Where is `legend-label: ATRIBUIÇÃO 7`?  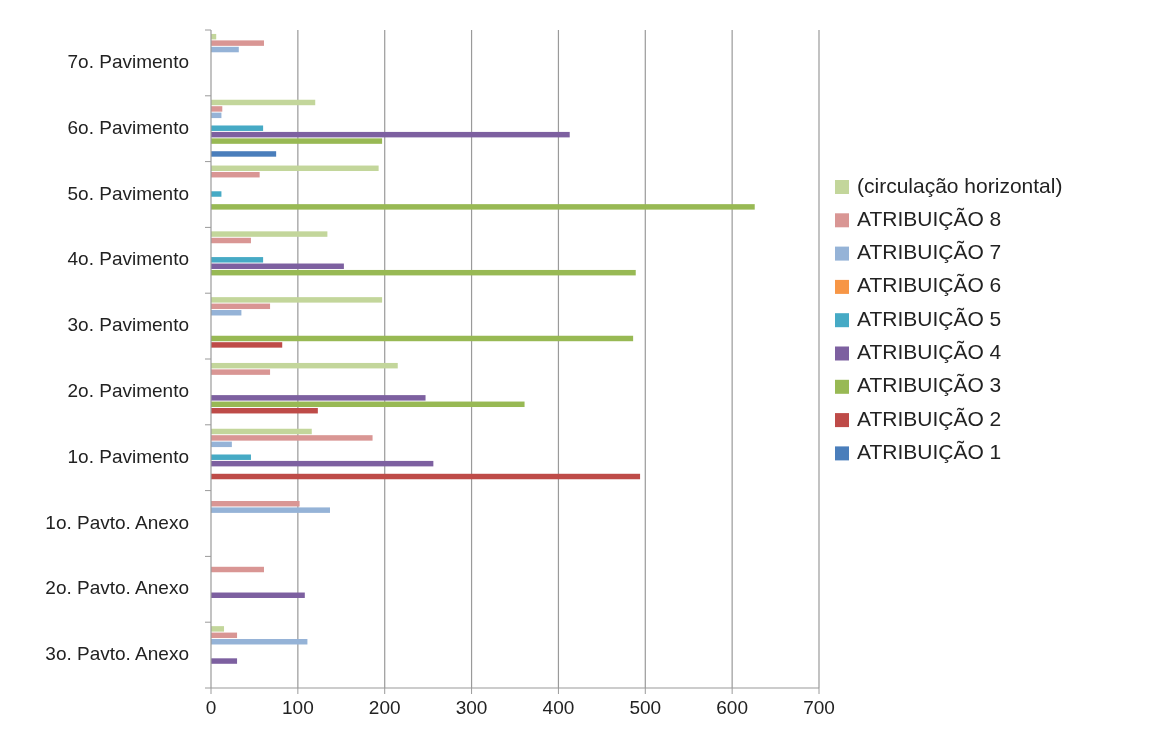
legend-label: ATRIBUIÇÃO 7 is located at coordinates (929, 252).